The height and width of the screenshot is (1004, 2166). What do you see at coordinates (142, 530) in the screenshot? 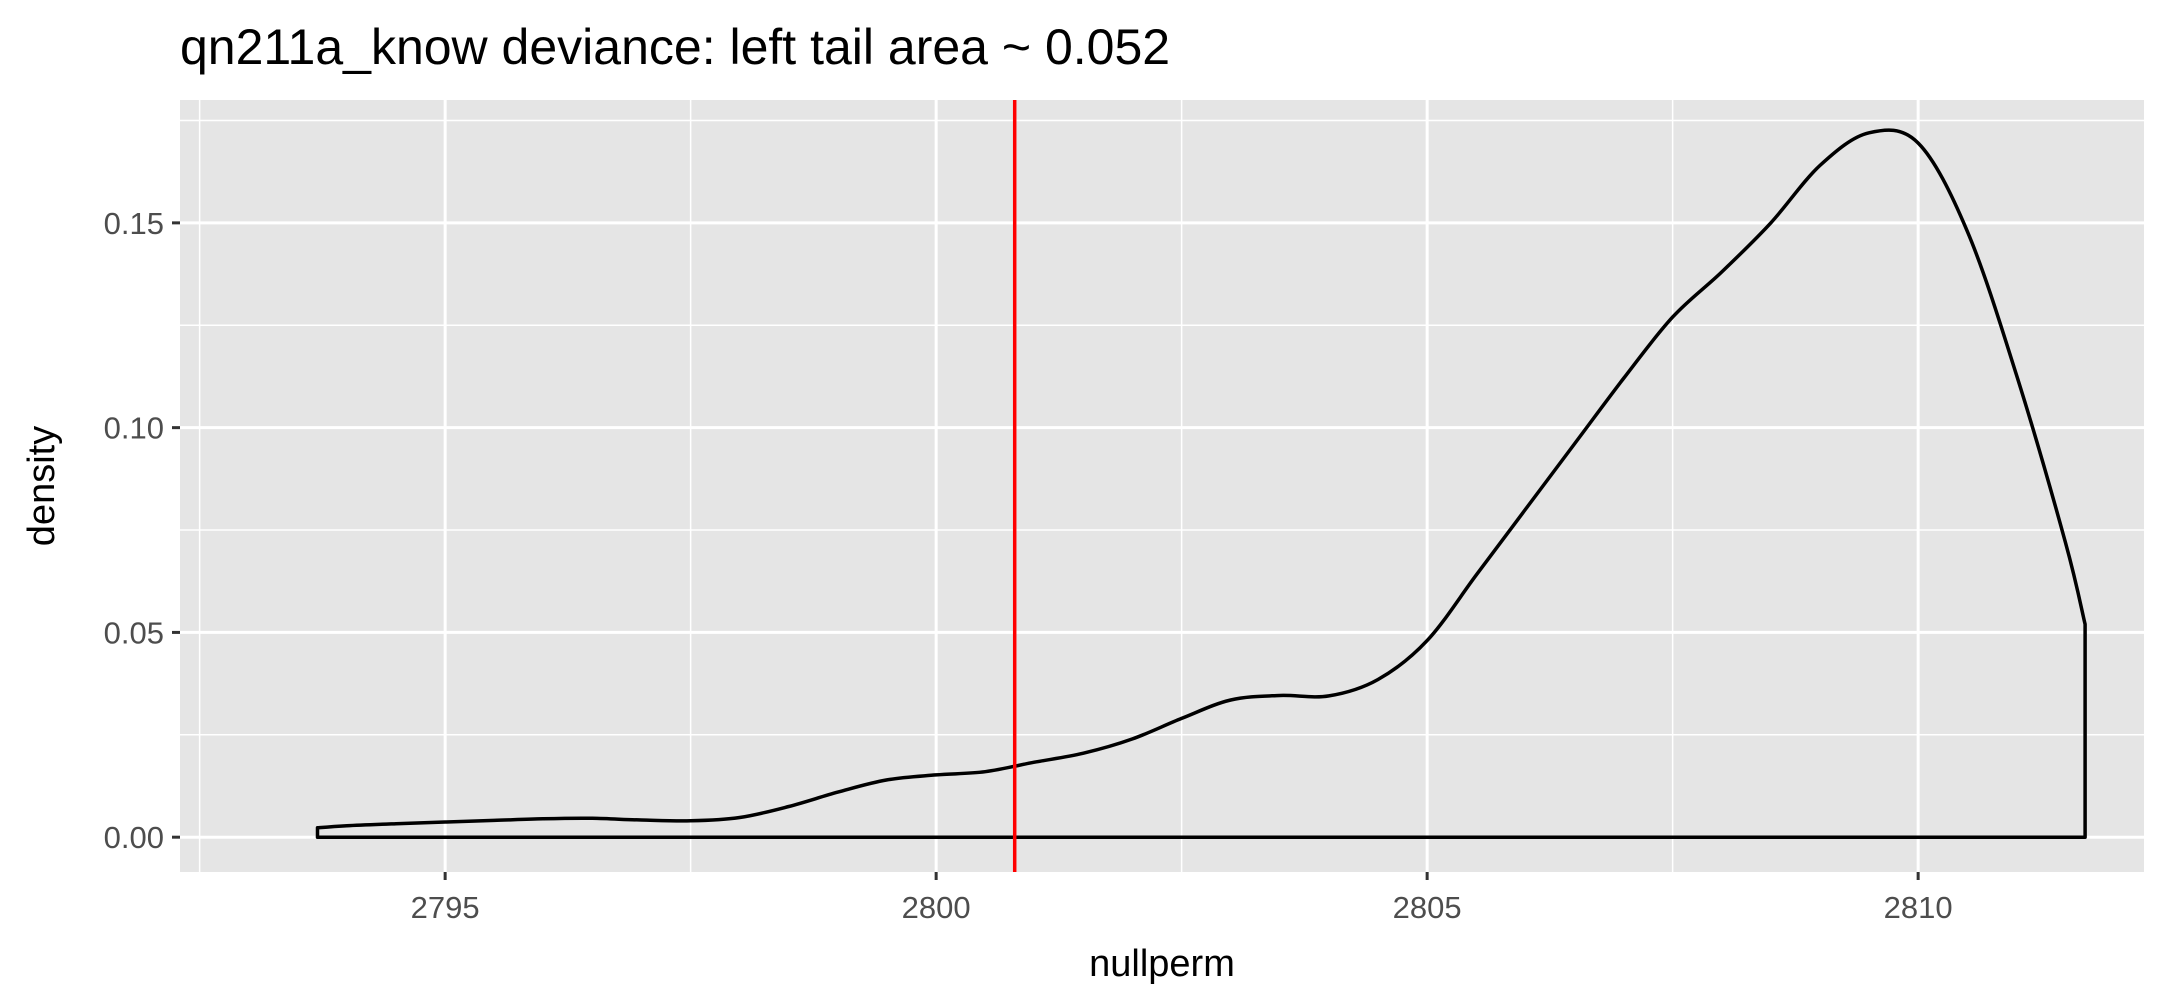
I see `y-axis: 0.00 0.05 0.10 0.15` at bounding box center [142, 530].